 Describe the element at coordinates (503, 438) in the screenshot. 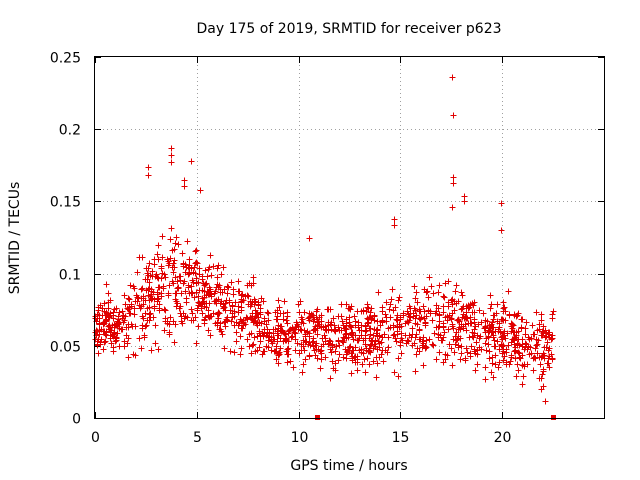

I see `x-tick-label: 20` at that location.